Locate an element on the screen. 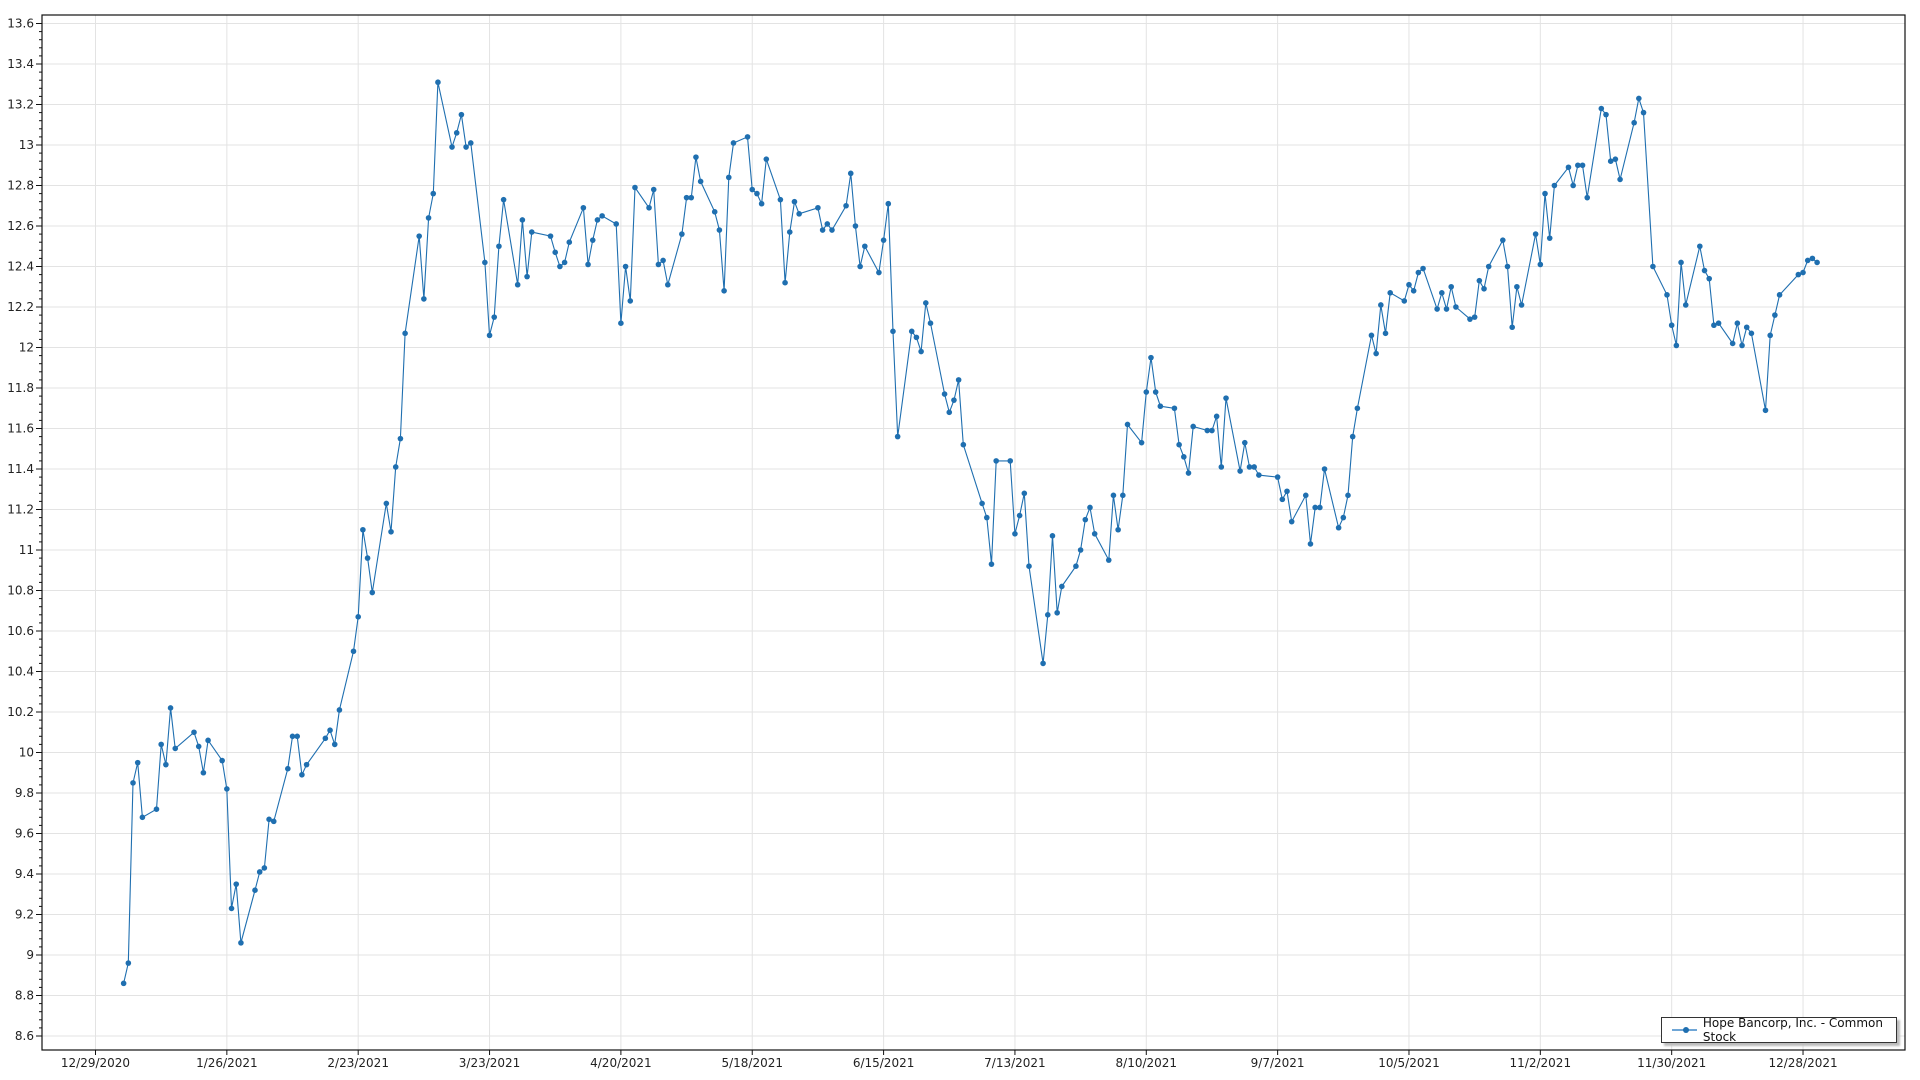 This screenshot has height=1080, width=1920. legend: Hope Bancorp, Inc. - Common Stock is located at coordinates (1779, 1030).